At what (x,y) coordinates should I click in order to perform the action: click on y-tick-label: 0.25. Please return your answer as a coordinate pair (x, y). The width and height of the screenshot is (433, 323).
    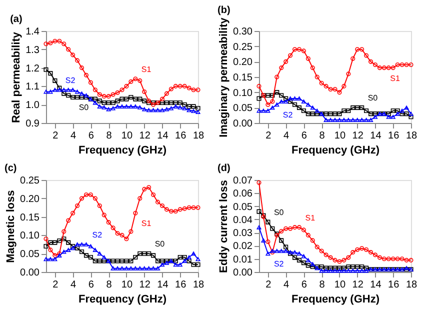
    Looking at the image, I should click on (243, 47).